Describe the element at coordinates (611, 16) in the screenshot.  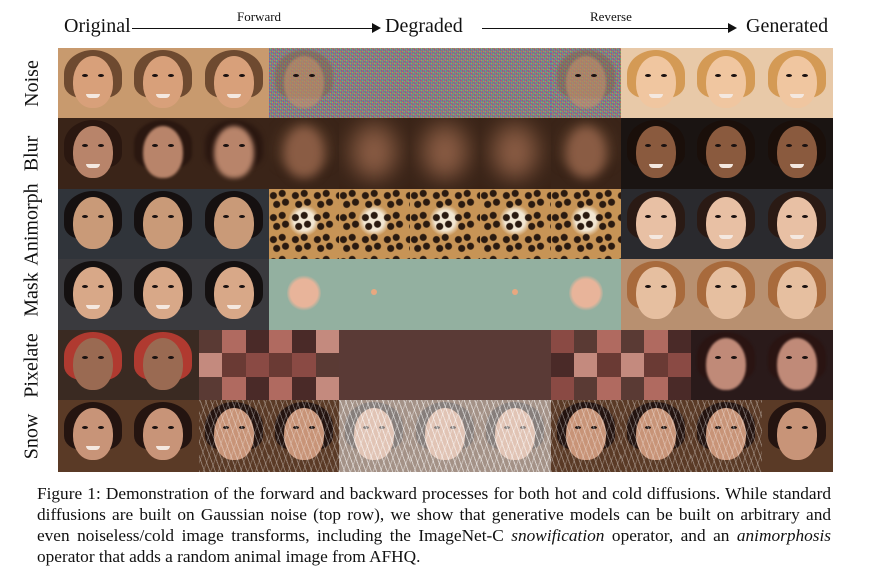
I see `header-reverse: Reverse` at that location.